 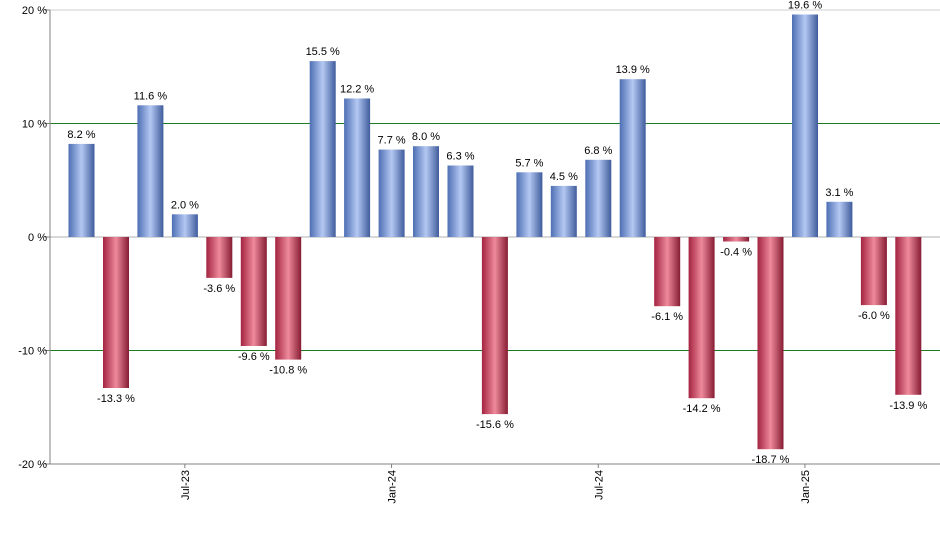 What do you see at coordinates (736, 253) in the screenshot?
I see `data-label-nov-24: -0.4 %` at bounding box center [736, 253].